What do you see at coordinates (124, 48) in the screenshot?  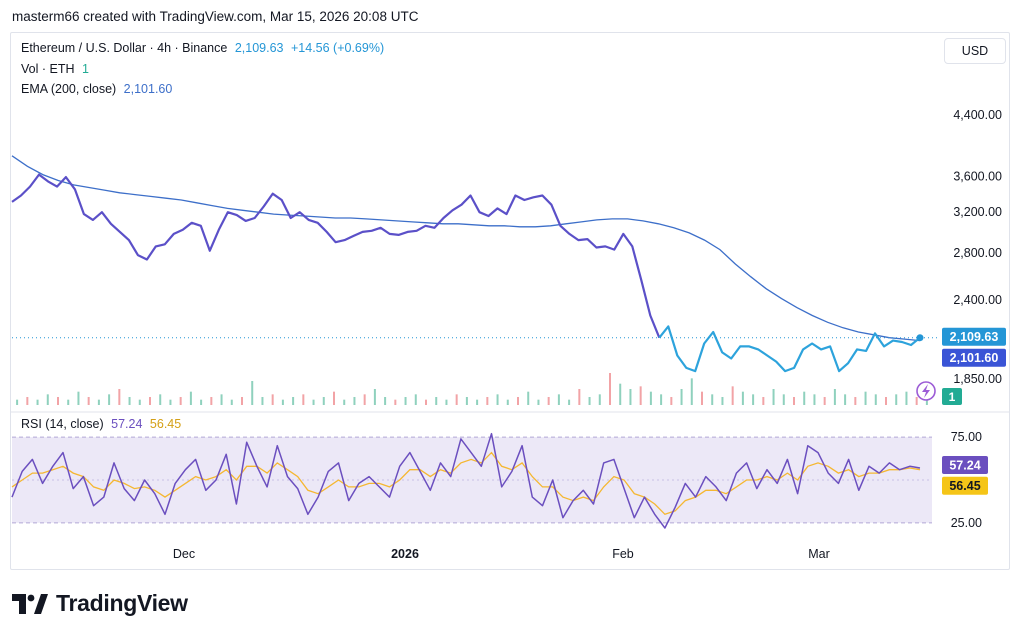 I see `legend-symbol: Ethereum / U.S. Dollar · 4h · Binance` at bounding box center [124, 48].